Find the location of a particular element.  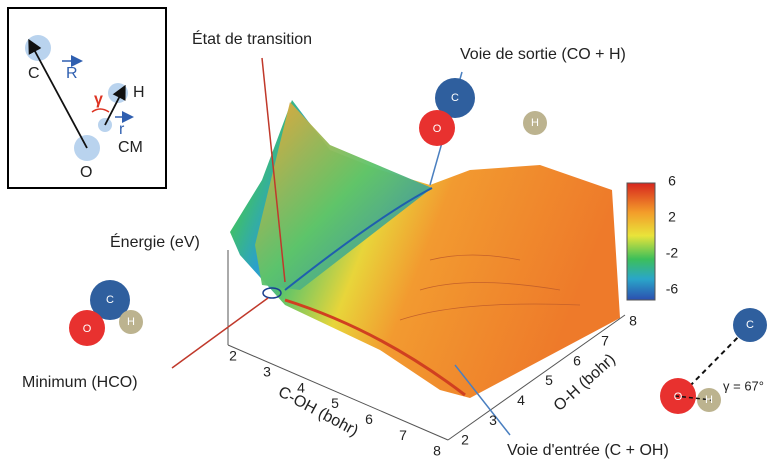

label: C is located at coordinates (34, 73).